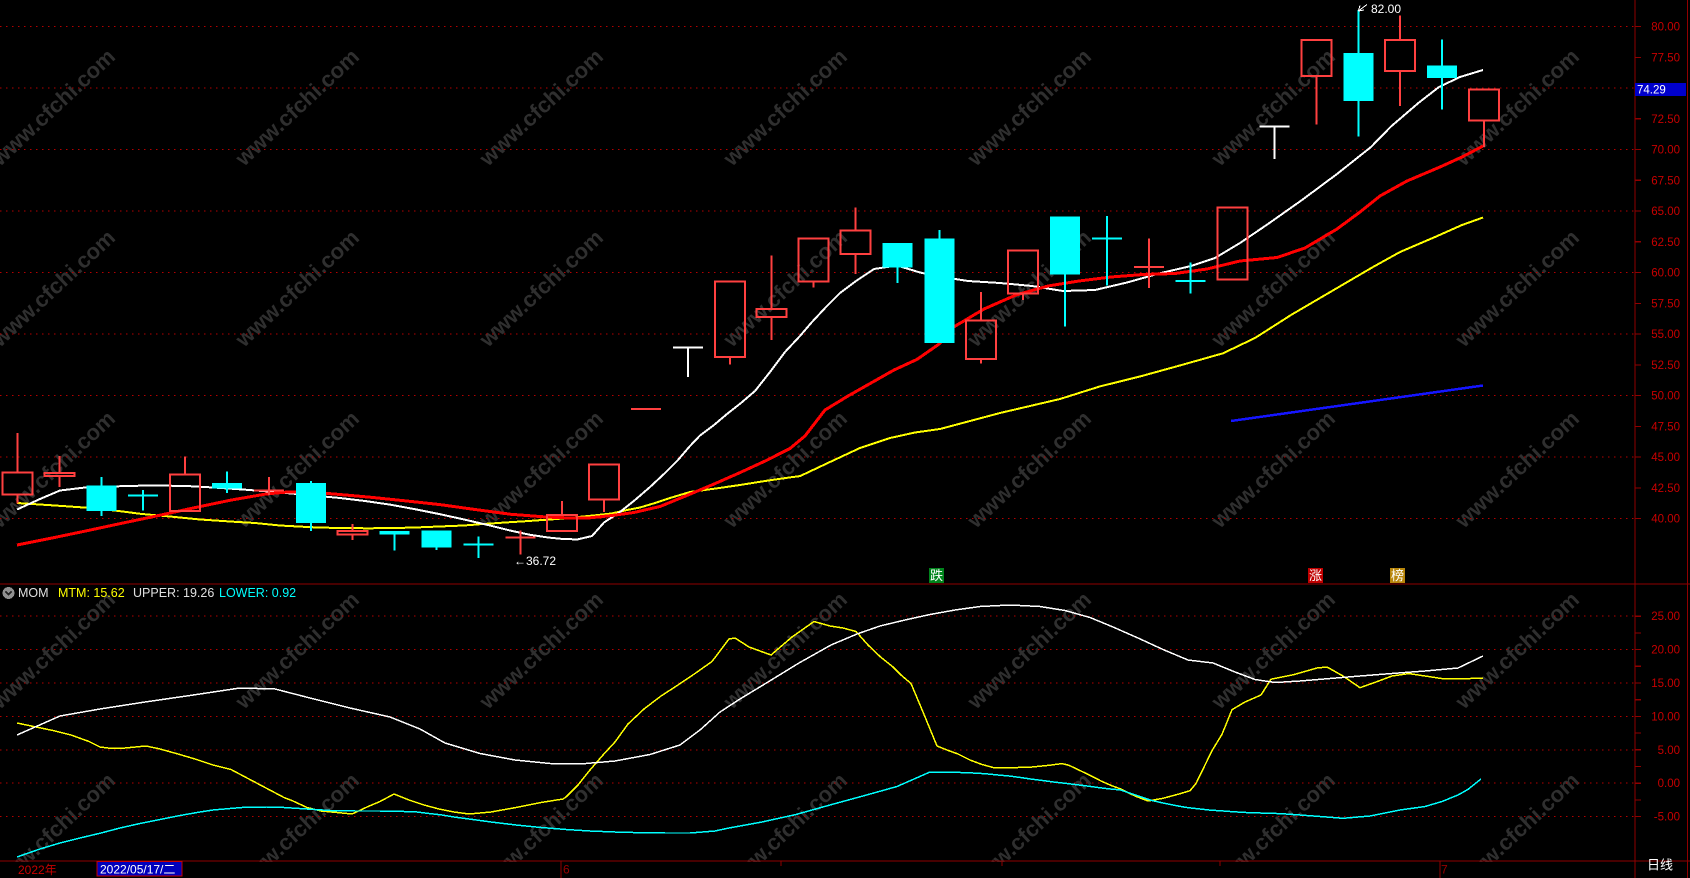  I want to click on svg-text: 跌, so click(936, 575).